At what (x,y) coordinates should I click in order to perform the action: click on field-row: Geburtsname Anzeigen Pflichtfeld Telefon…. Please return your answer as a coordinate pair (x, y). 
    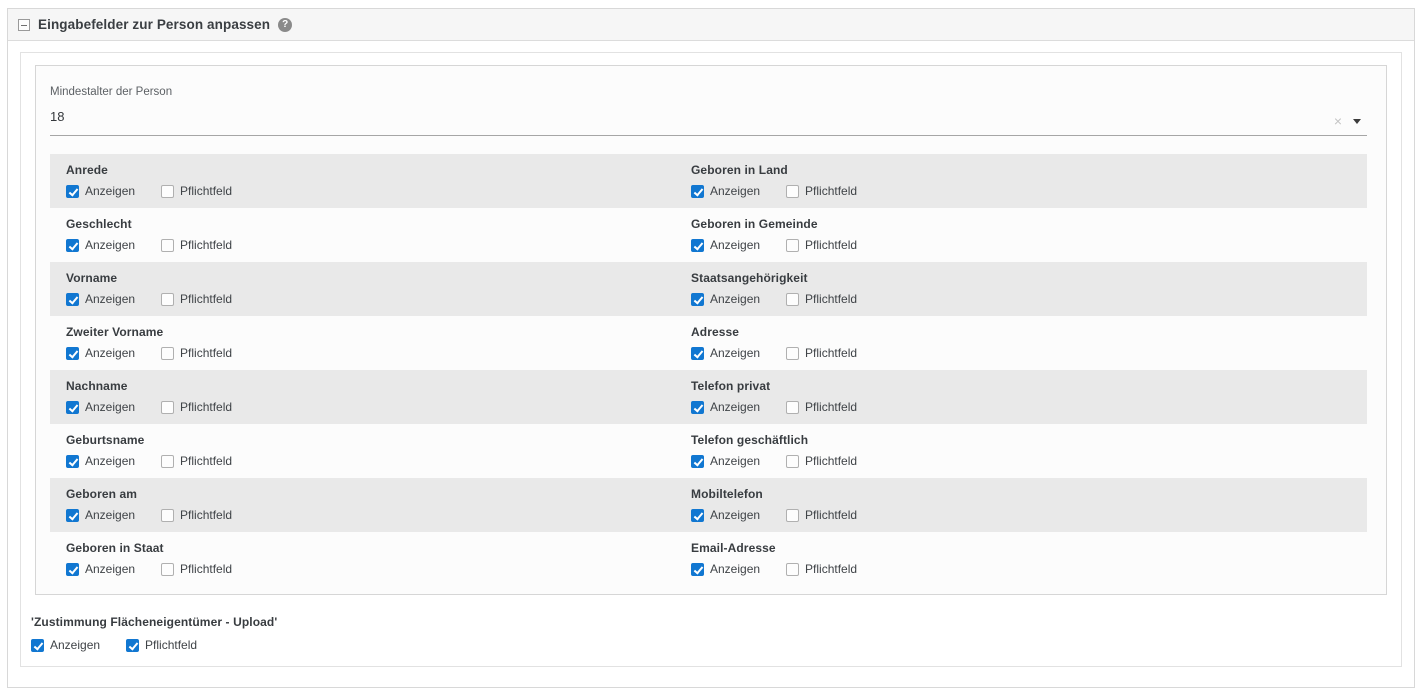
    Looking at the image, I should click on (708, 451).